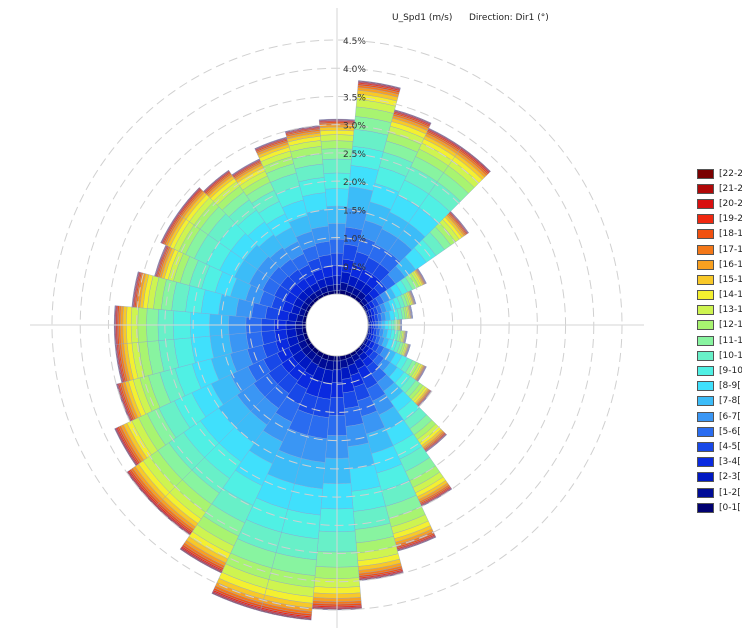 The image size is (742, 630). I want to click on legend-item: [20-21[, so click(719, 203).